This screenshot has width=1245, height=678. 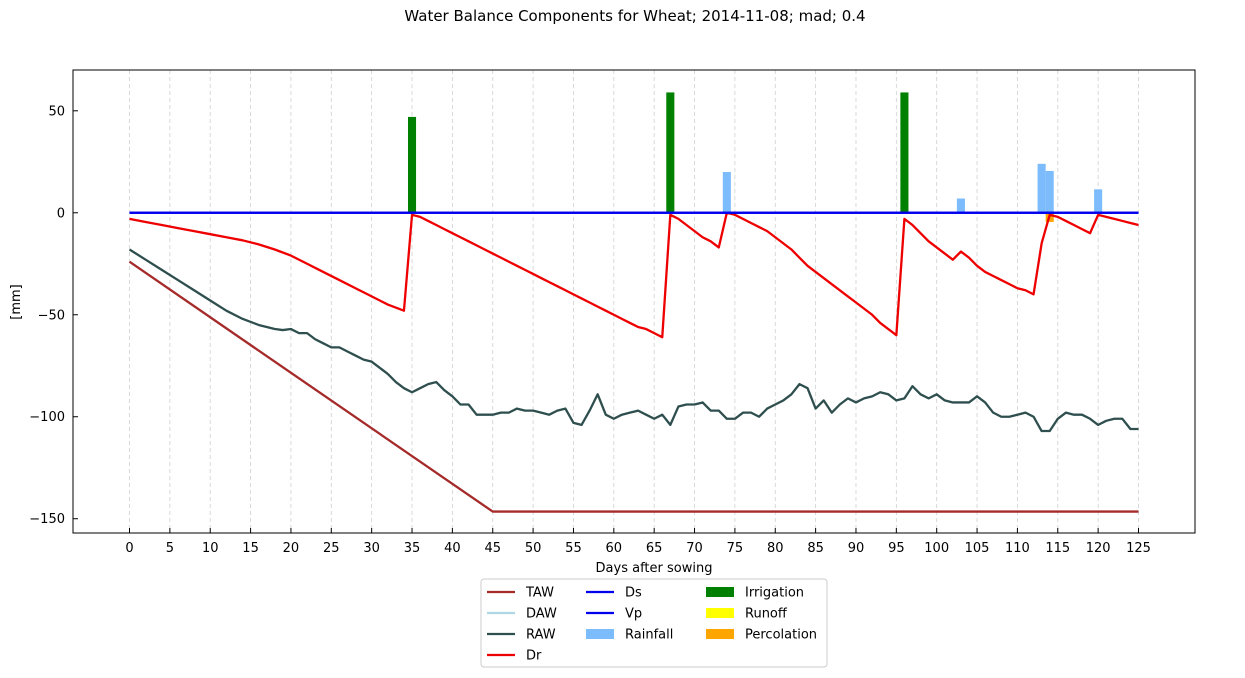 I want to click on legend-label-ds: Ds, so click(x=633, y=593).